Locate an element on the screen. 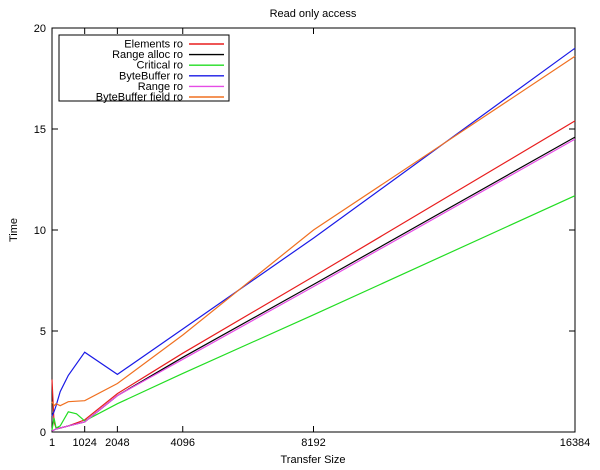 Image resolution: width=600 pixels, height=470 pixels. y-tick-label: 10 is located at coordinates (40, 231).